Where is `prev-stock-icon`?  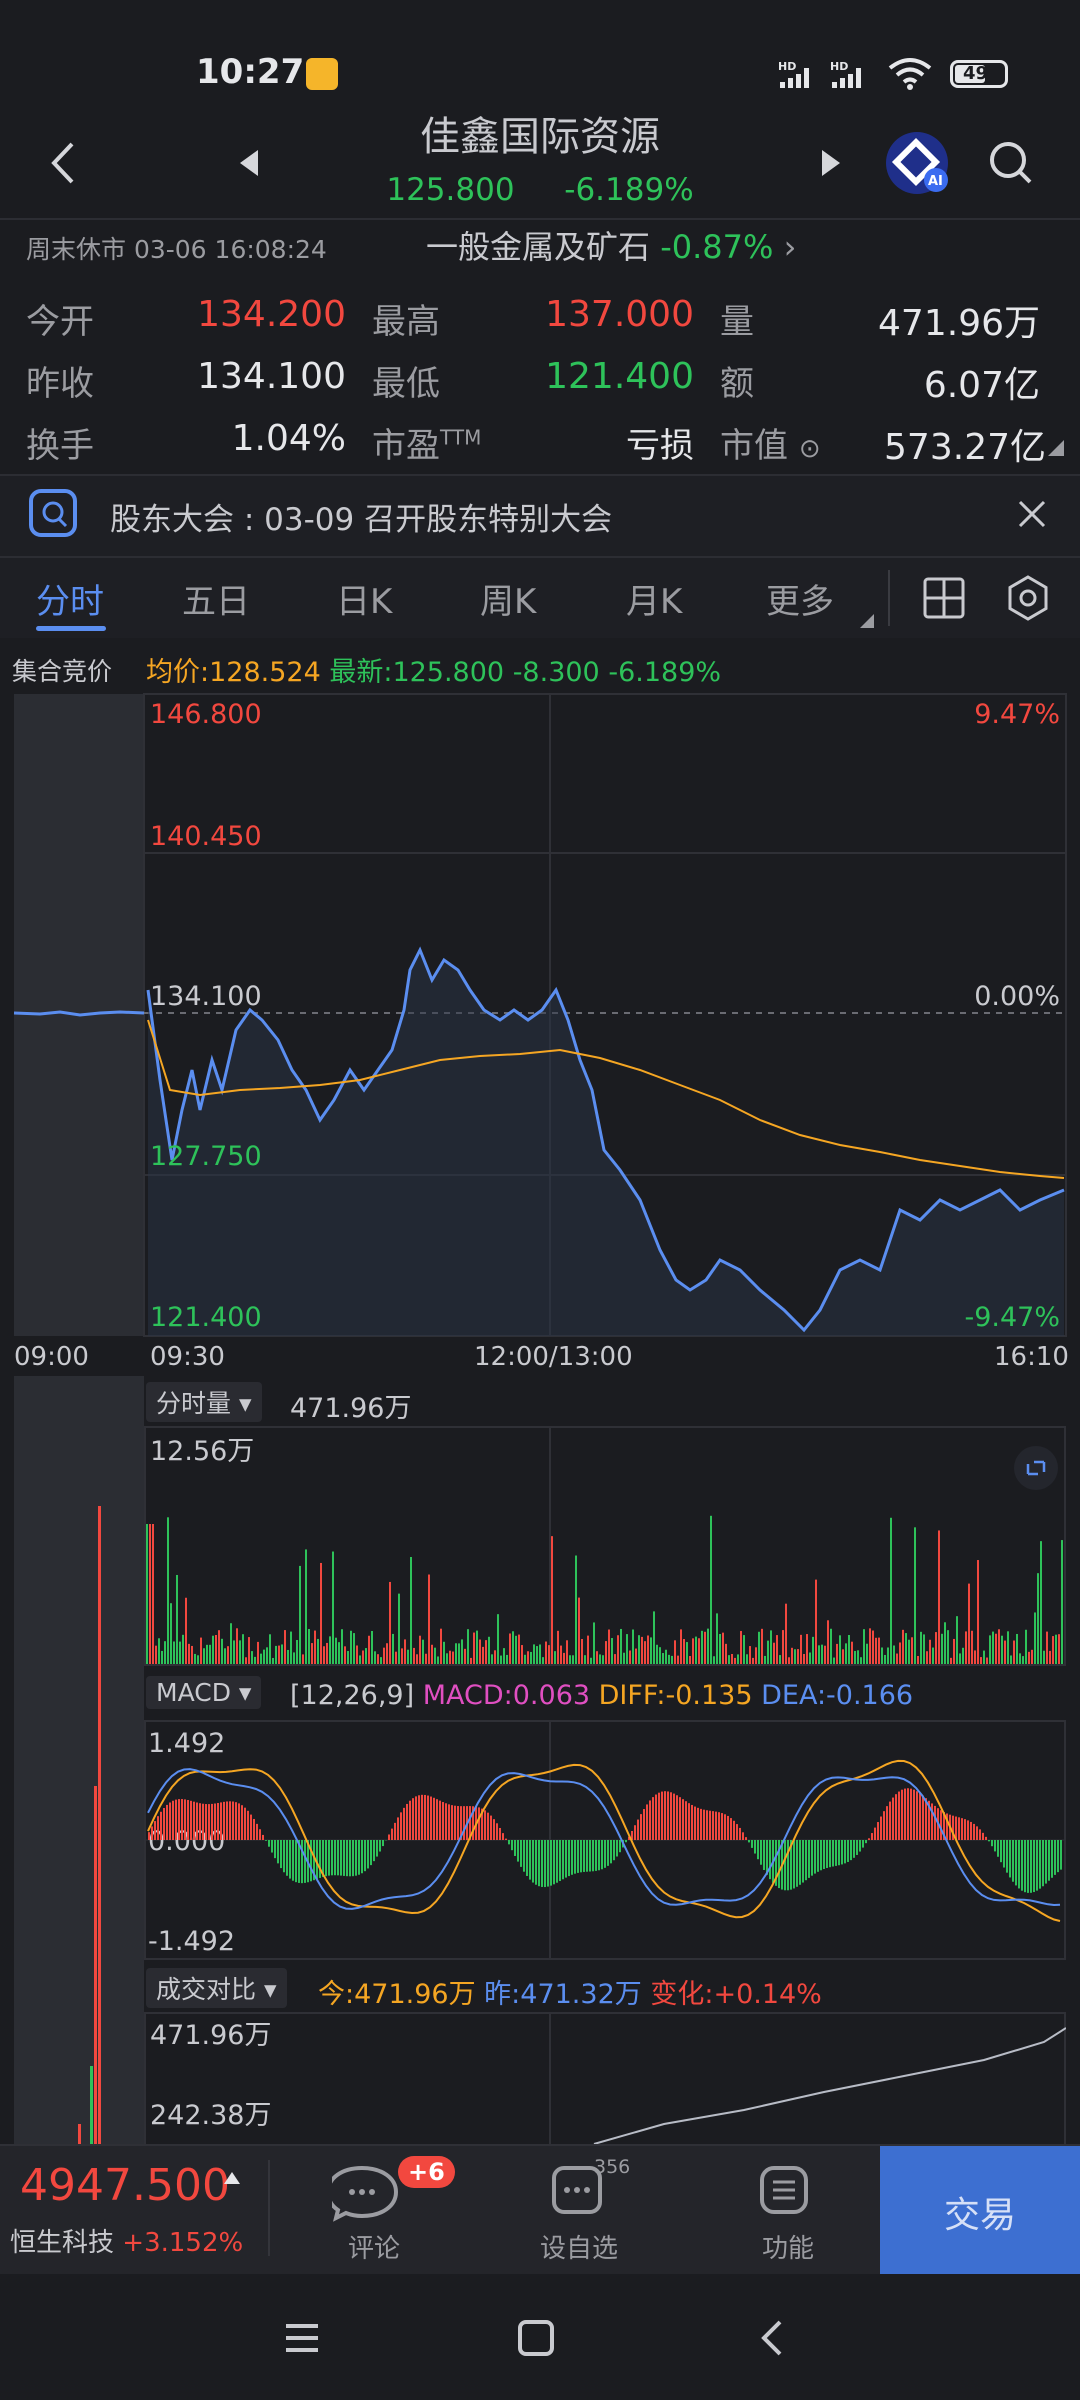
prev-stock-icon is located at coordinates (250, 163).